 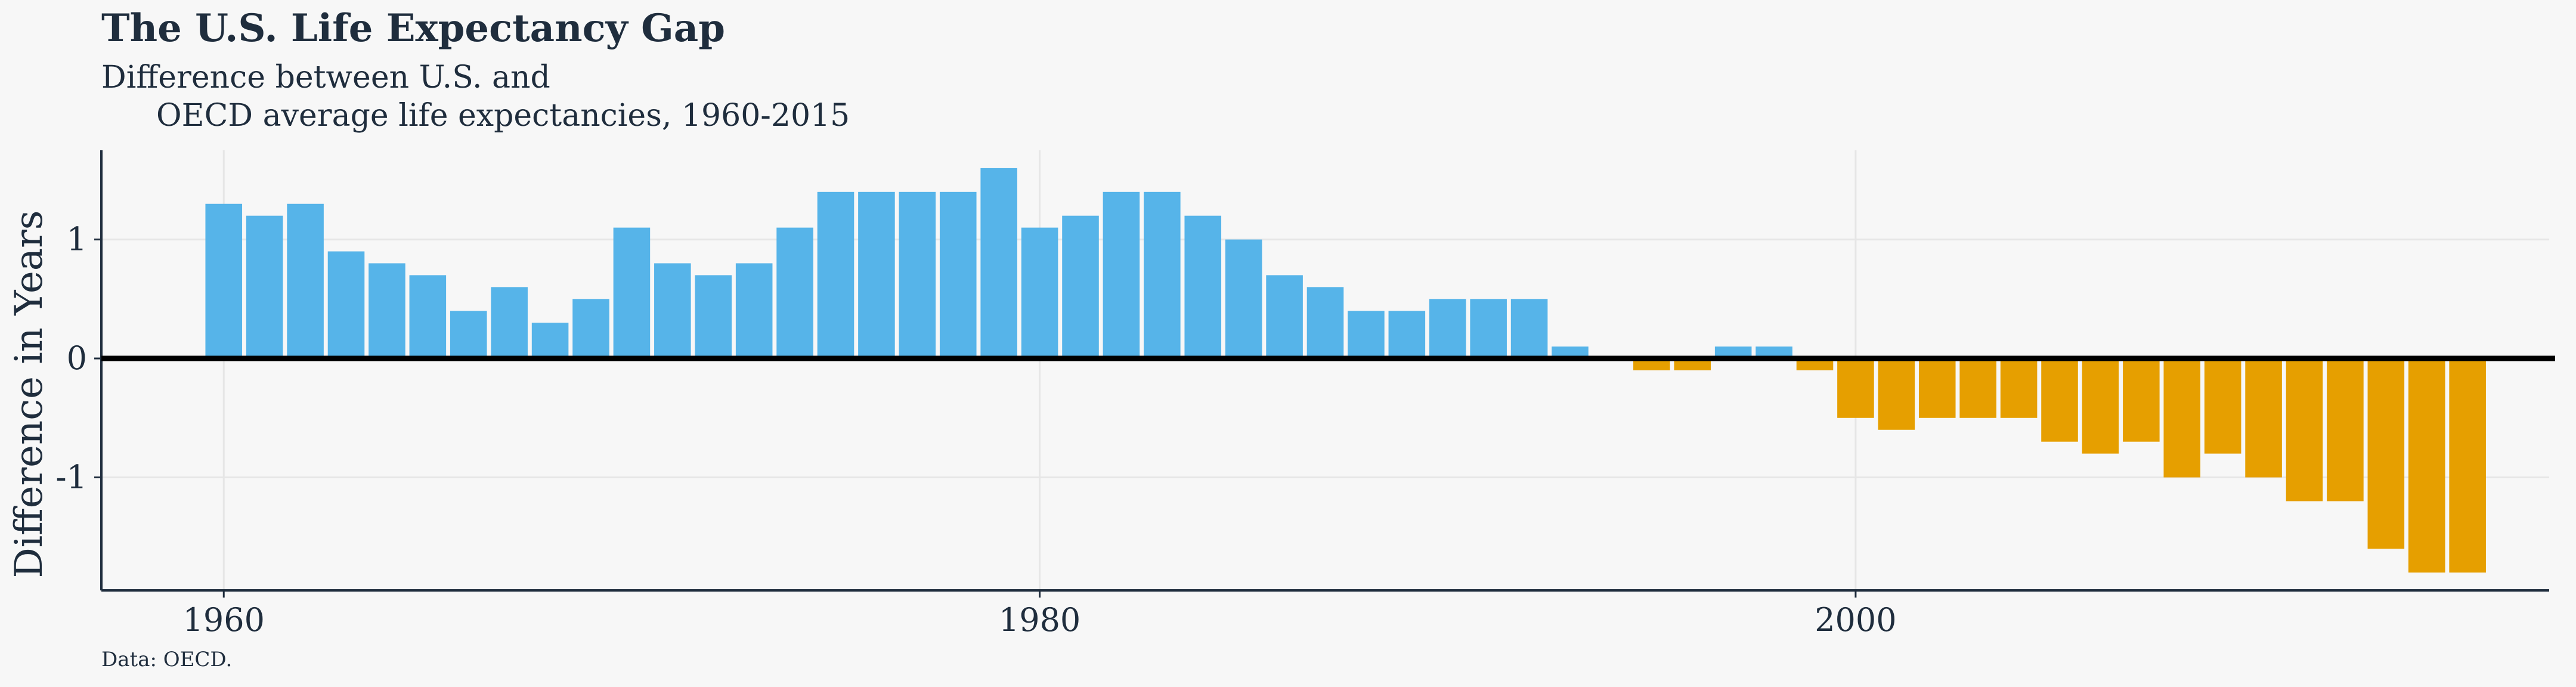 What do you see at coordinates (167, 659) in the screenshot?
I see `chart-caption: Data: OECD.` at bounding box center [167, 659].